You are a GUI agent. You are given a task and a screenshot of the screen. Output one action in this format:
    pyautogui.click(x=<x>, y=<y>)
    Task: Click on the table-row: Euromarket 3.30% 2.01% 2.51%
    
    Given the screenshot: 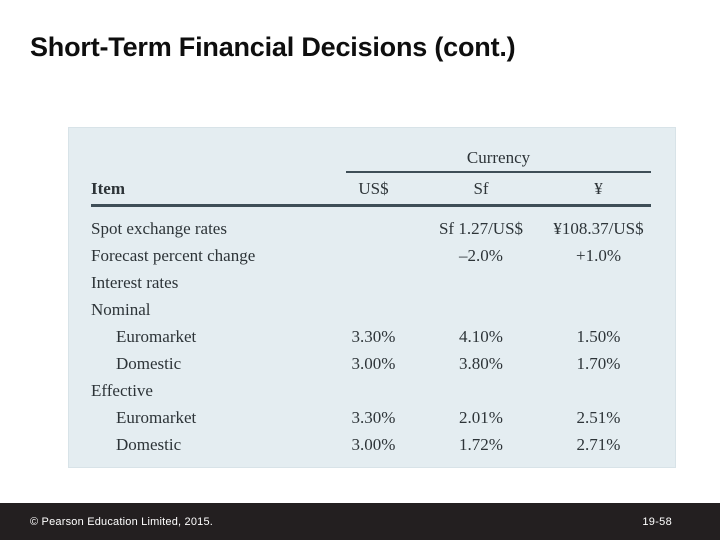 What is the action you would take?
    pyautogui.click(x=371, y=417)
    